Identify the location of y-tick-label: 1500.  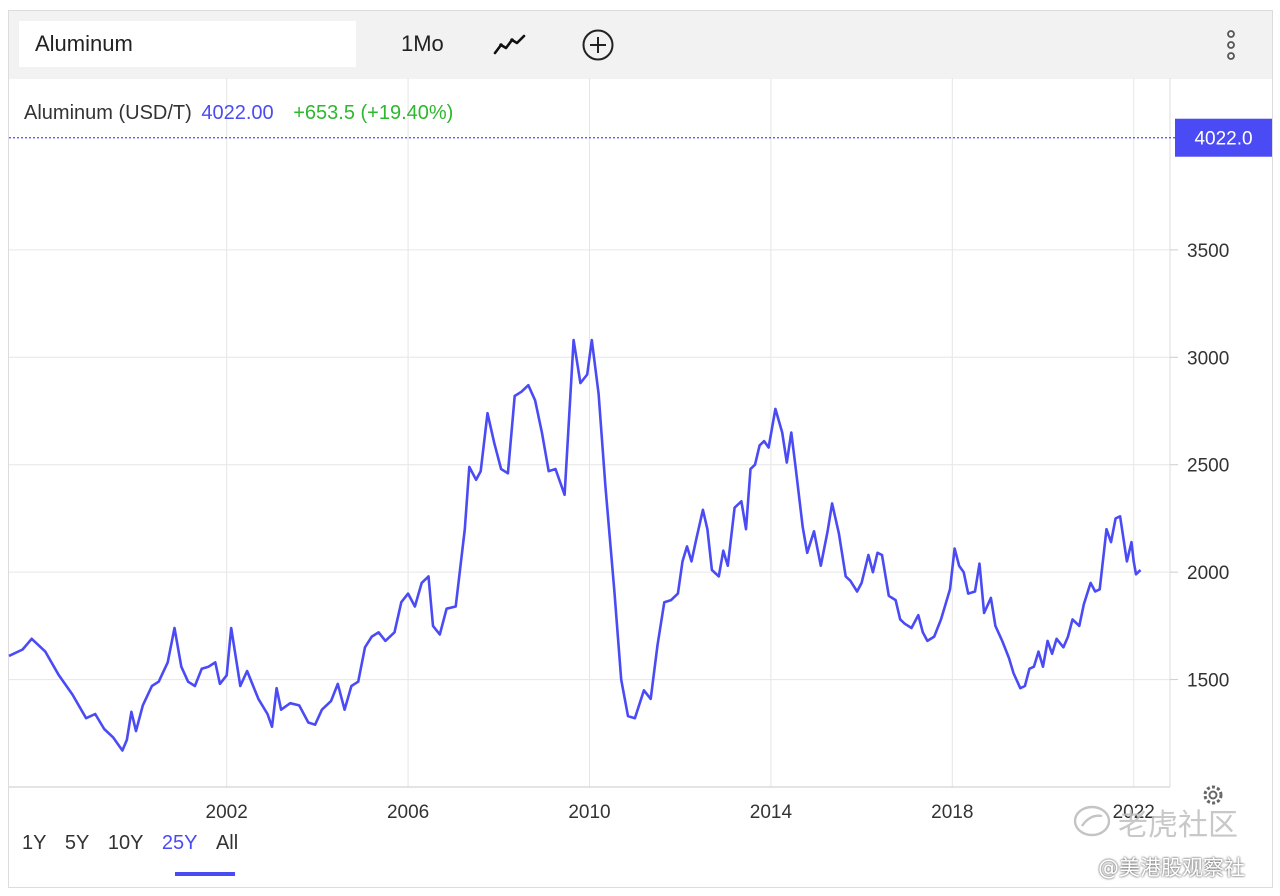
(1208, 681).